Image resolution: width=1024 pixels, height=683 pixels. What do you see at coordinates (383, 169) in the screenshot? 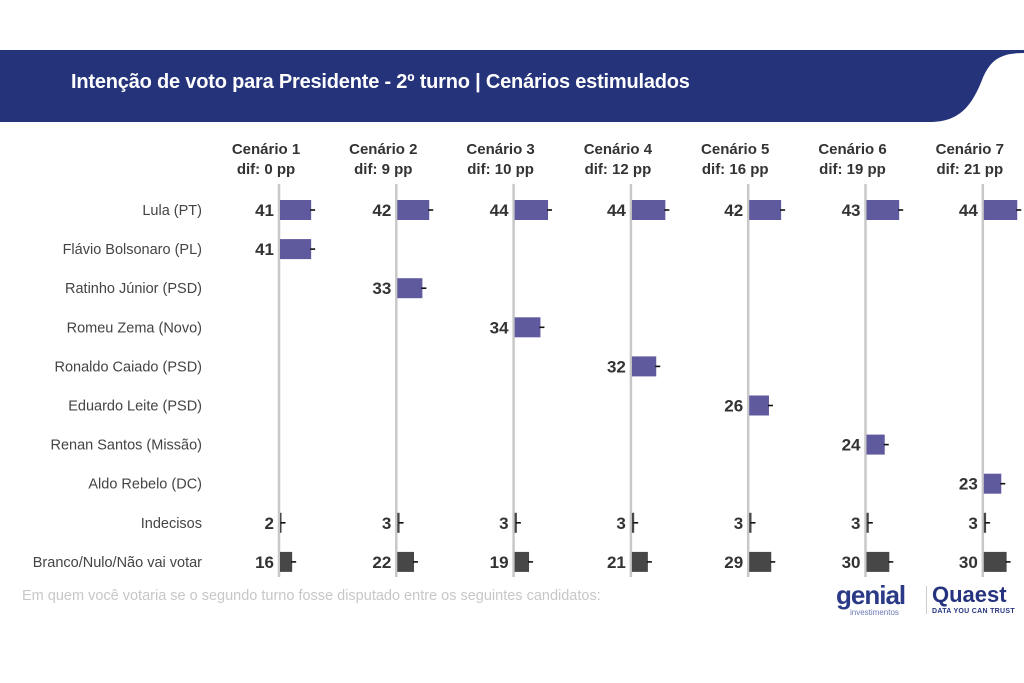
I see `scenario-diff: dif: 9 pp` at bounding box center [383, 169].